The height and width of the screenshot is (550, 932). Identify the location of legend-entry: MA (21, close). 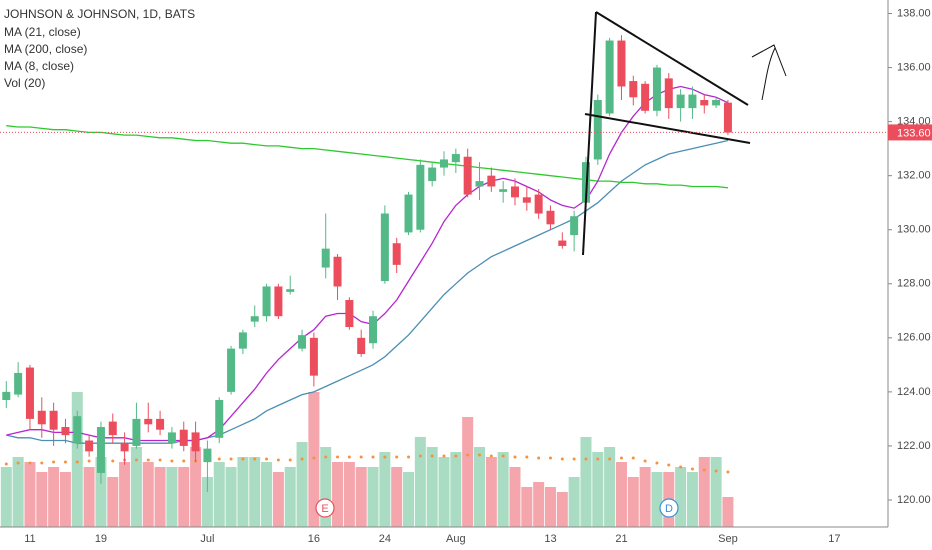
(42, 32).